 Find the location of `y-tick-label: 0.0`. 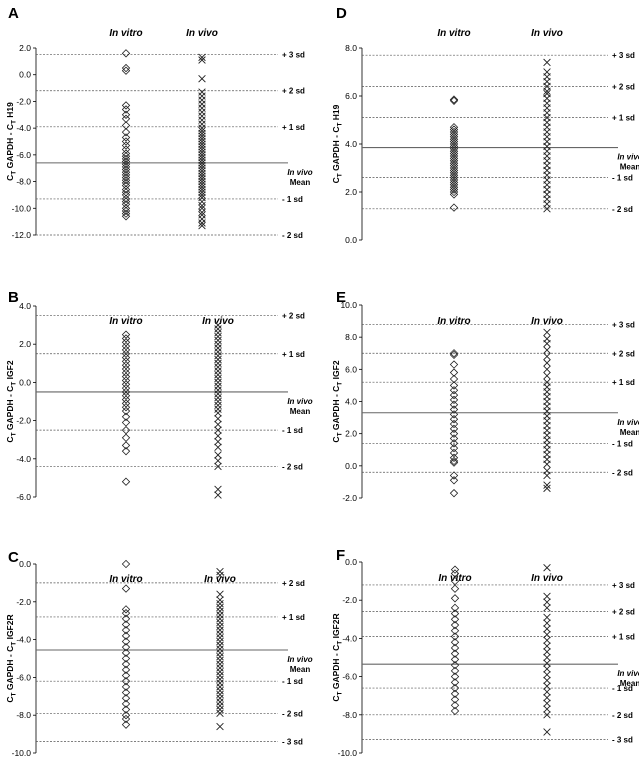

y-tick-label: 0.0 is located at coordinates (25, 382).